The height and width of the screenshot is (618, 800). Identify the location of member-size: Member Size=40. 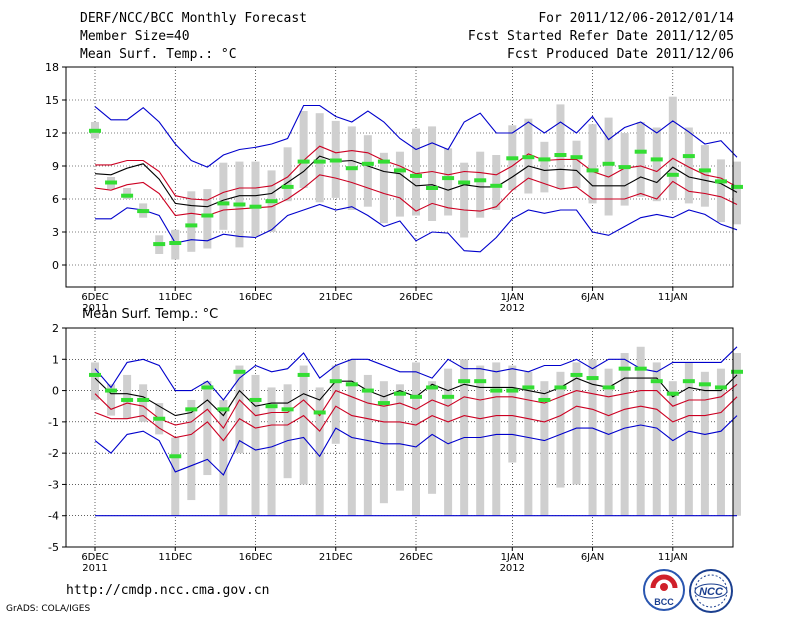
(135, 36).